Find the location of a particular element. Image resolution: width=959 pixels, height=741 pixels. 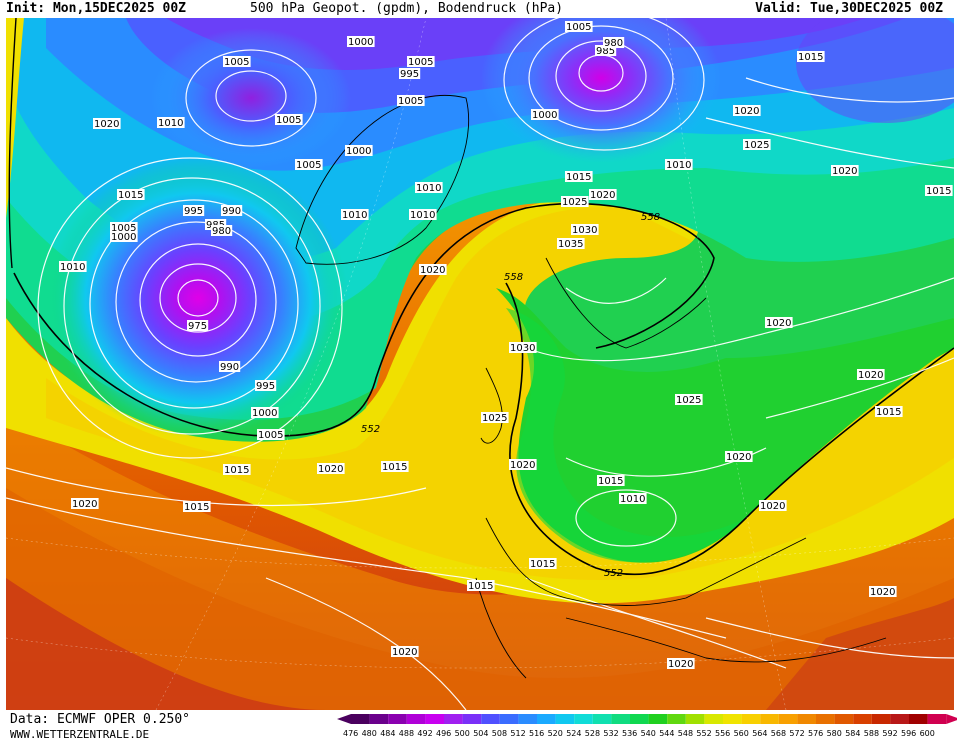

colorbar-tick-label: 504 is located at coordinates (480, 733).